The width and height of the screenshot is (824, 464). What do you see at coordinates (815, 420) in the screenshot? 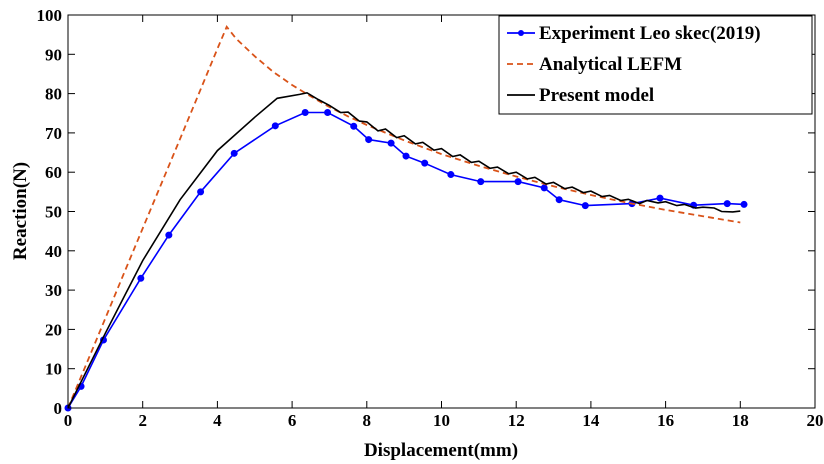
I see `x-tick-label: 20` at bounding box center [815, 420].